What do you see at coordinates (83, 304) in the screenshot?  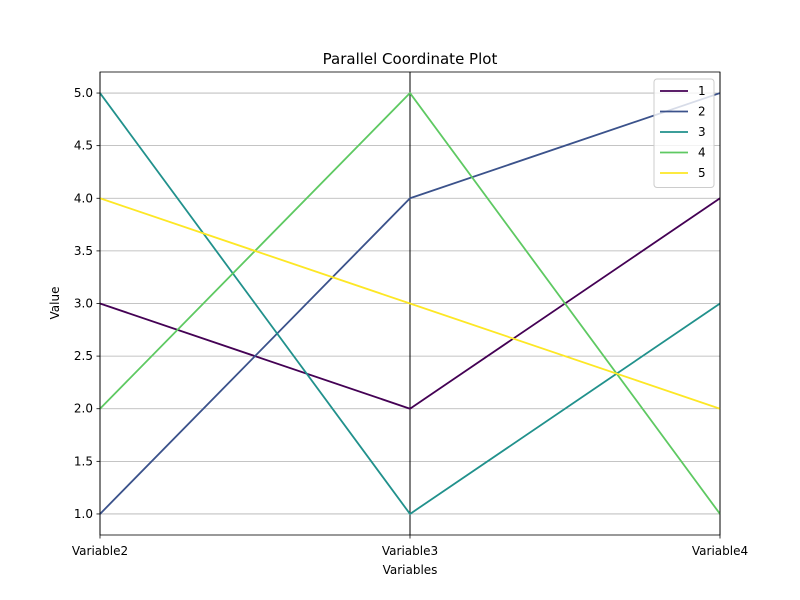 I see `y-tick-label: 3.0` at bounding box center [83, 304].